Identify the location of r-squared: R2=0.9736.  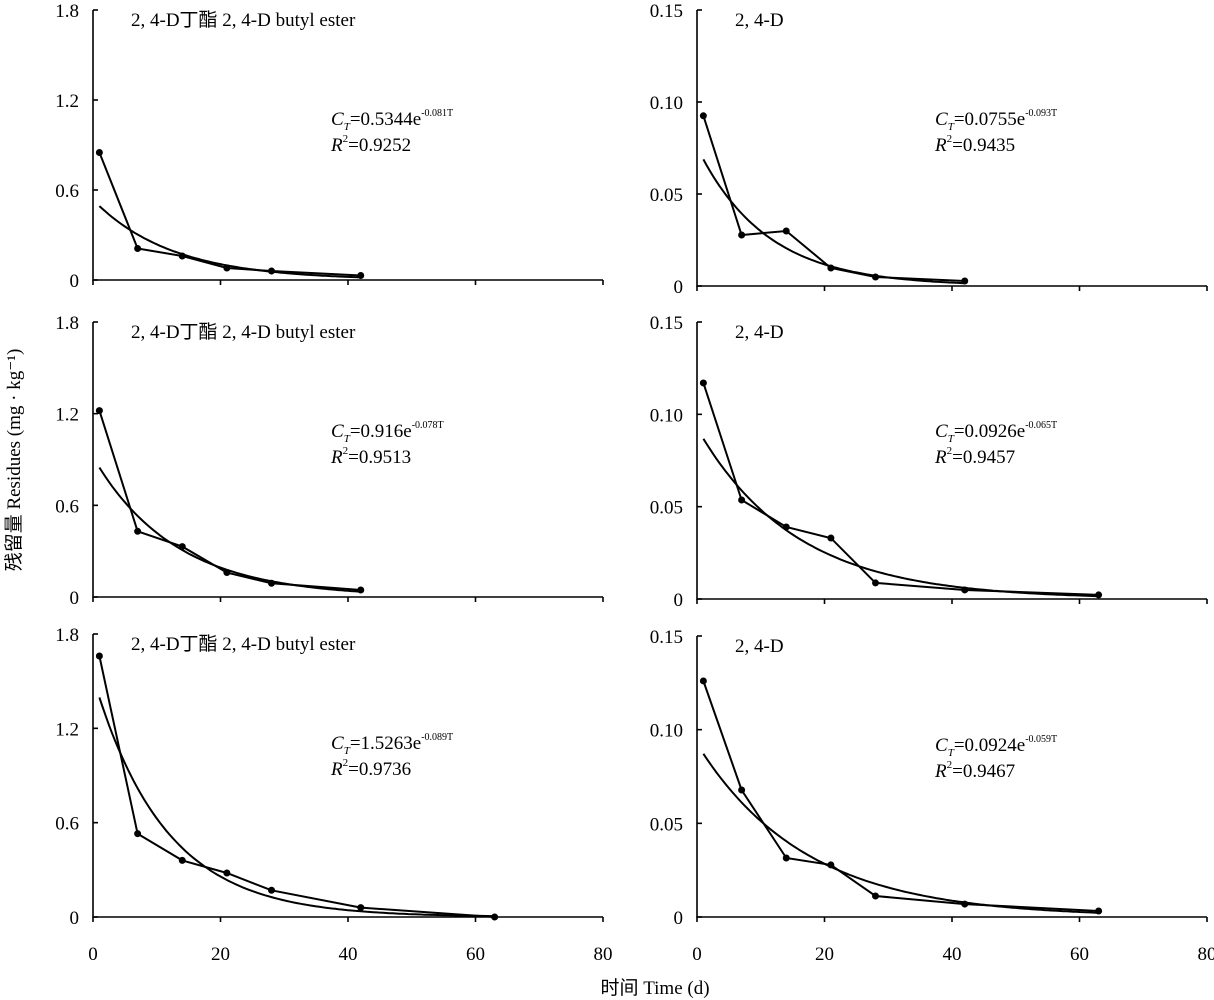
(370, 768).